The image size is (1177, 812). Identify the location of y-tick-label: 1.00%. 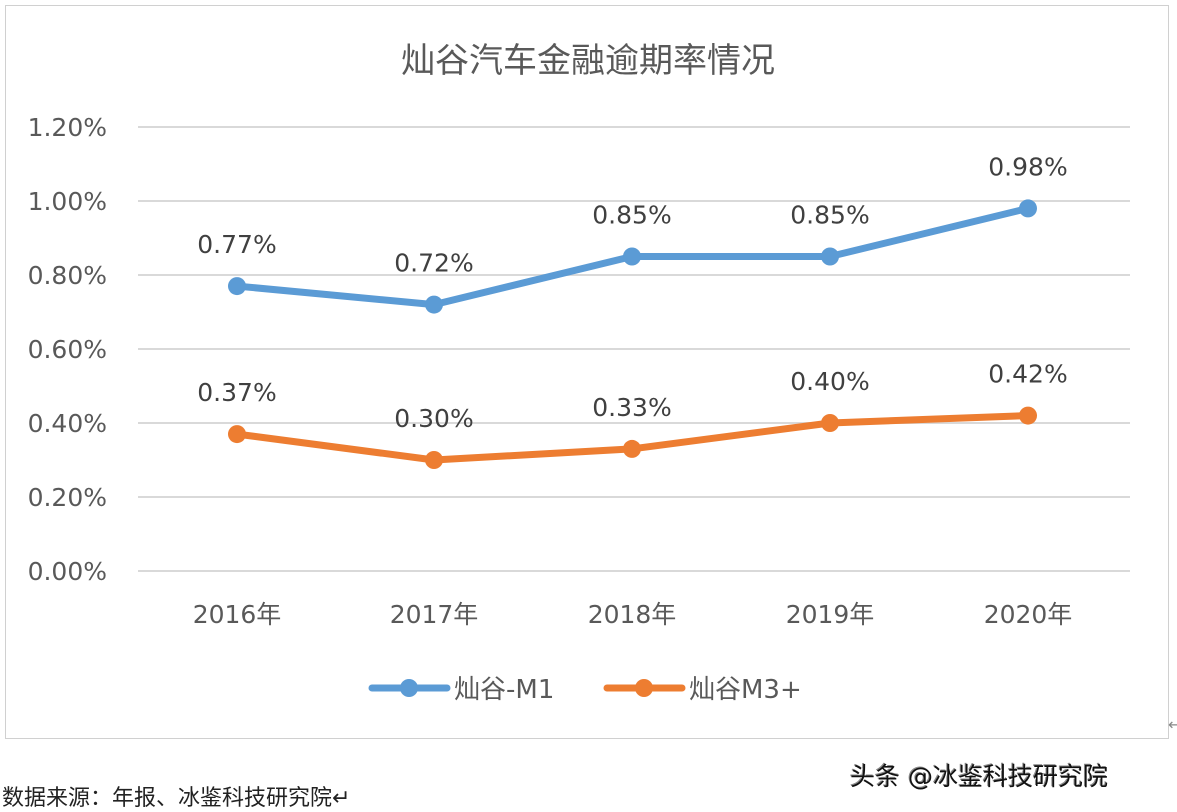
(67, 201).